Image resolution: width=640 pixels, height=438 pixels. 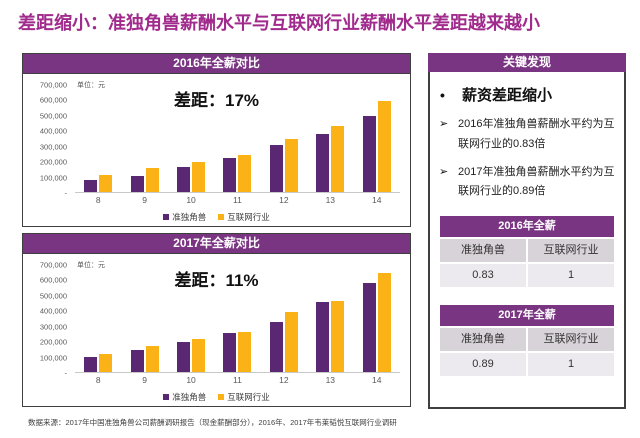 What do you see at coordinates (184, 357) in the screenshot?
I see `bar-准独角兽-10` at bounding box center [184, 357].